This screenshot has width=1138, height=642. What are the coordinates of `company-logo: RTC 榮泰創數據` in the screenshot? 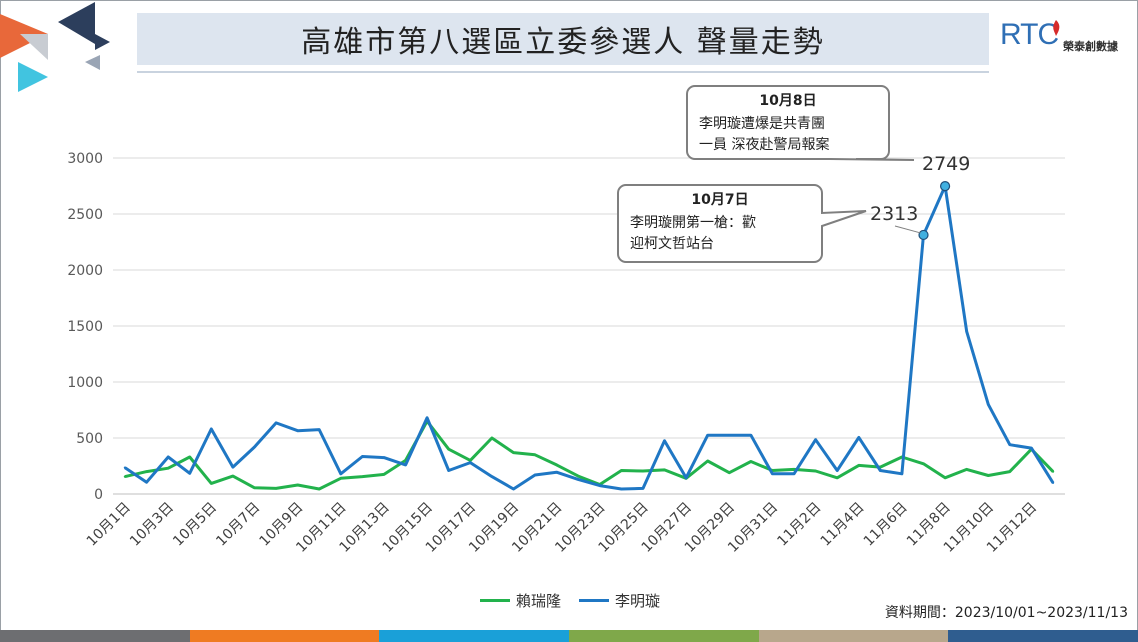 It's located at (1065, 38).